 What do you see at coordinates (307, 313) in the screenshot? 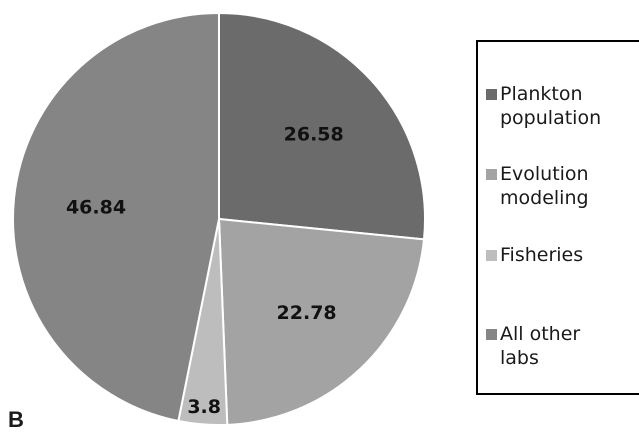
I see `slice-value-label-evolution: 22.78` at bounding box center [307, 313].